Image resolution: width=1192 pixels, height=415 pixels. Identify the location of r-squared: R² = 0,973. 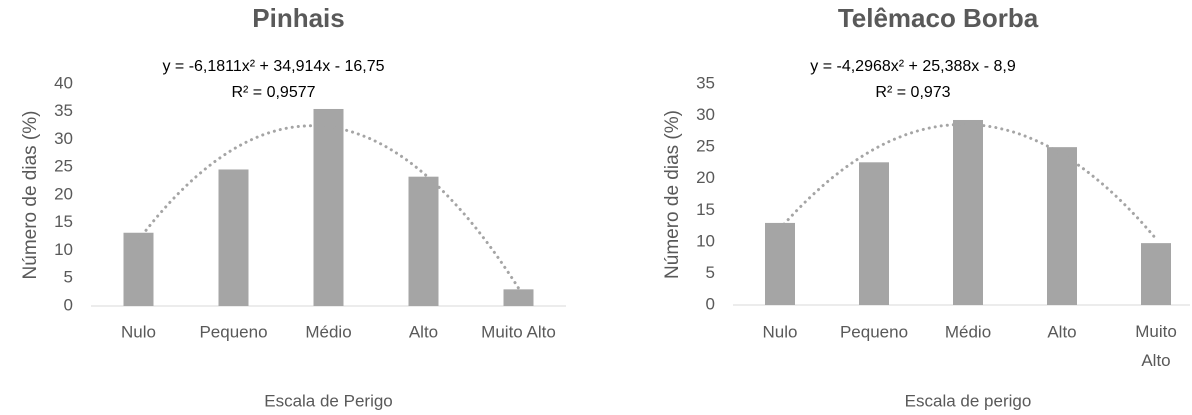
(912, 92).